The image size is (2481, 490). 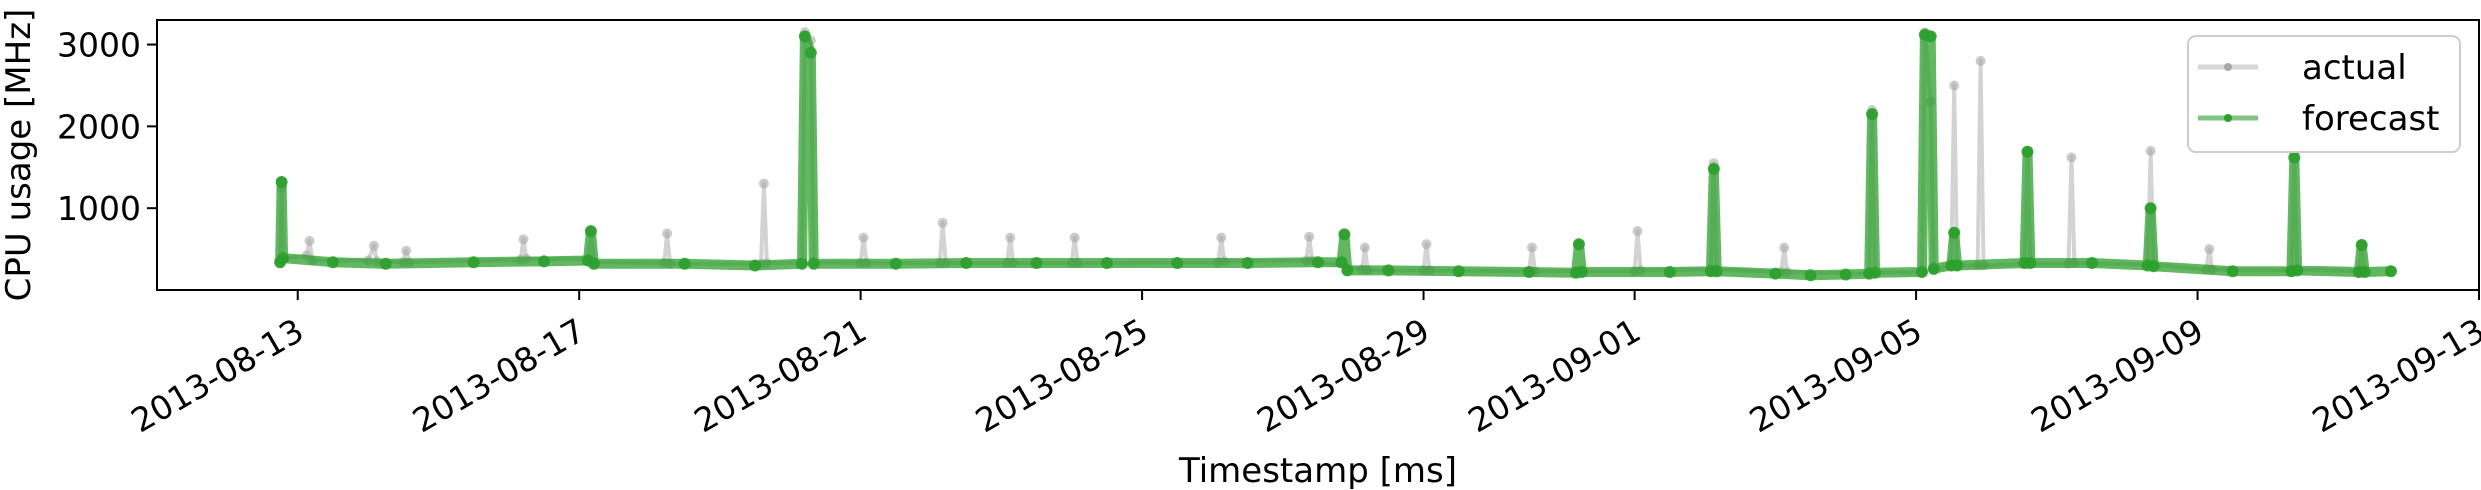 I want to click on y-tick-label: 3000, so click(x=99, y=45).